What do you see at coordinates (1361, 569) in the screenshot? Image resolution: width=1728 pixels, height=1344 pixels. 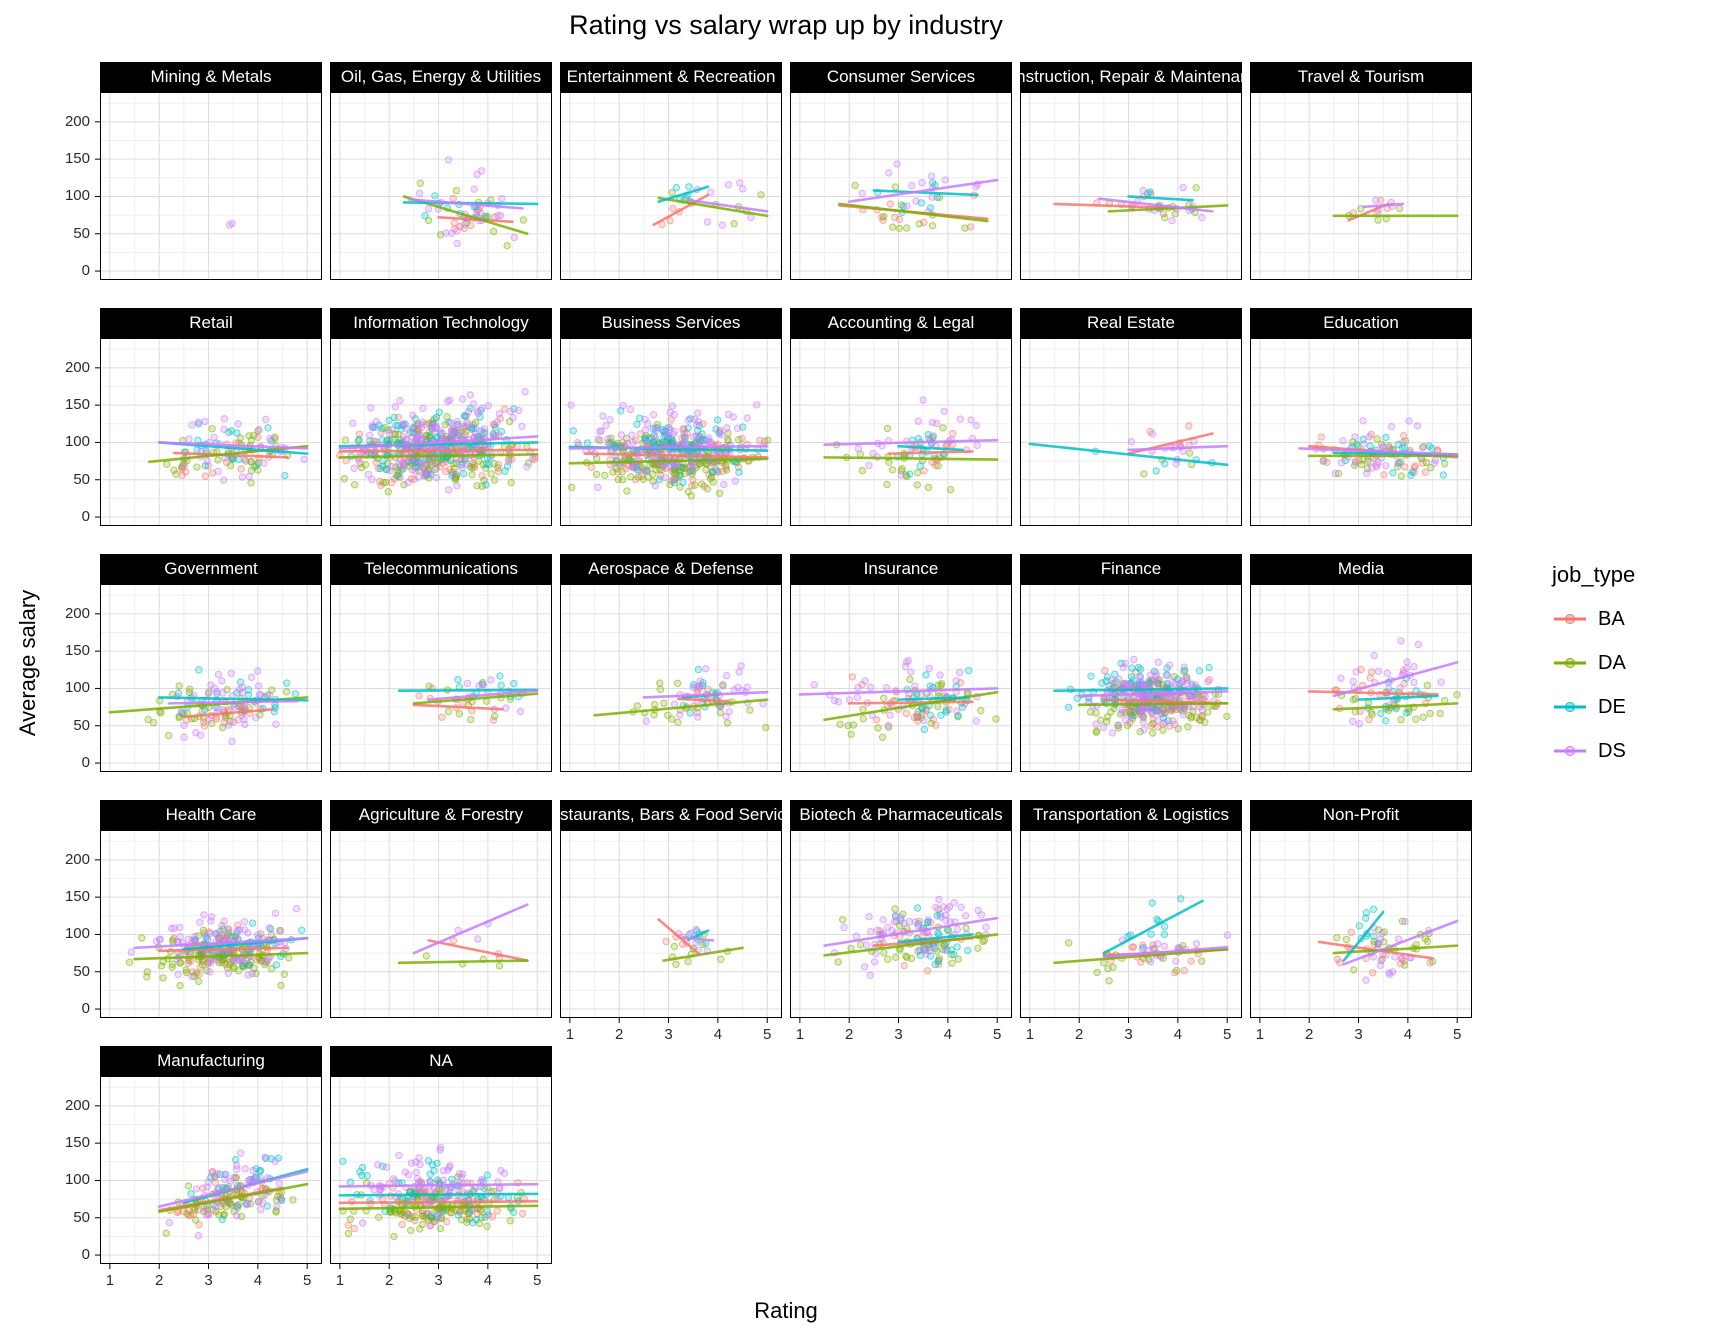 I see `facet-title: Media` at bounding box center [1361, 569].